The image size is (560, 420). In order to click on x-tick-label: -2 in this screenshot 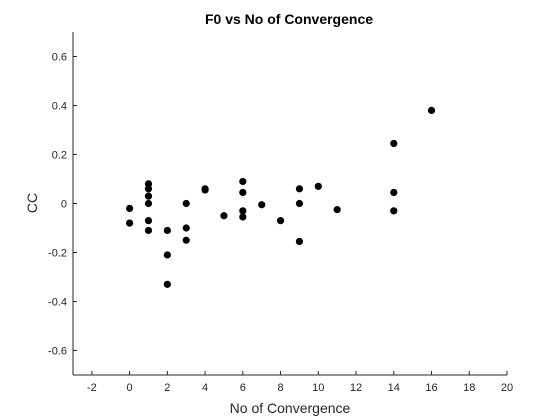, I will do `click(92, 388)`.